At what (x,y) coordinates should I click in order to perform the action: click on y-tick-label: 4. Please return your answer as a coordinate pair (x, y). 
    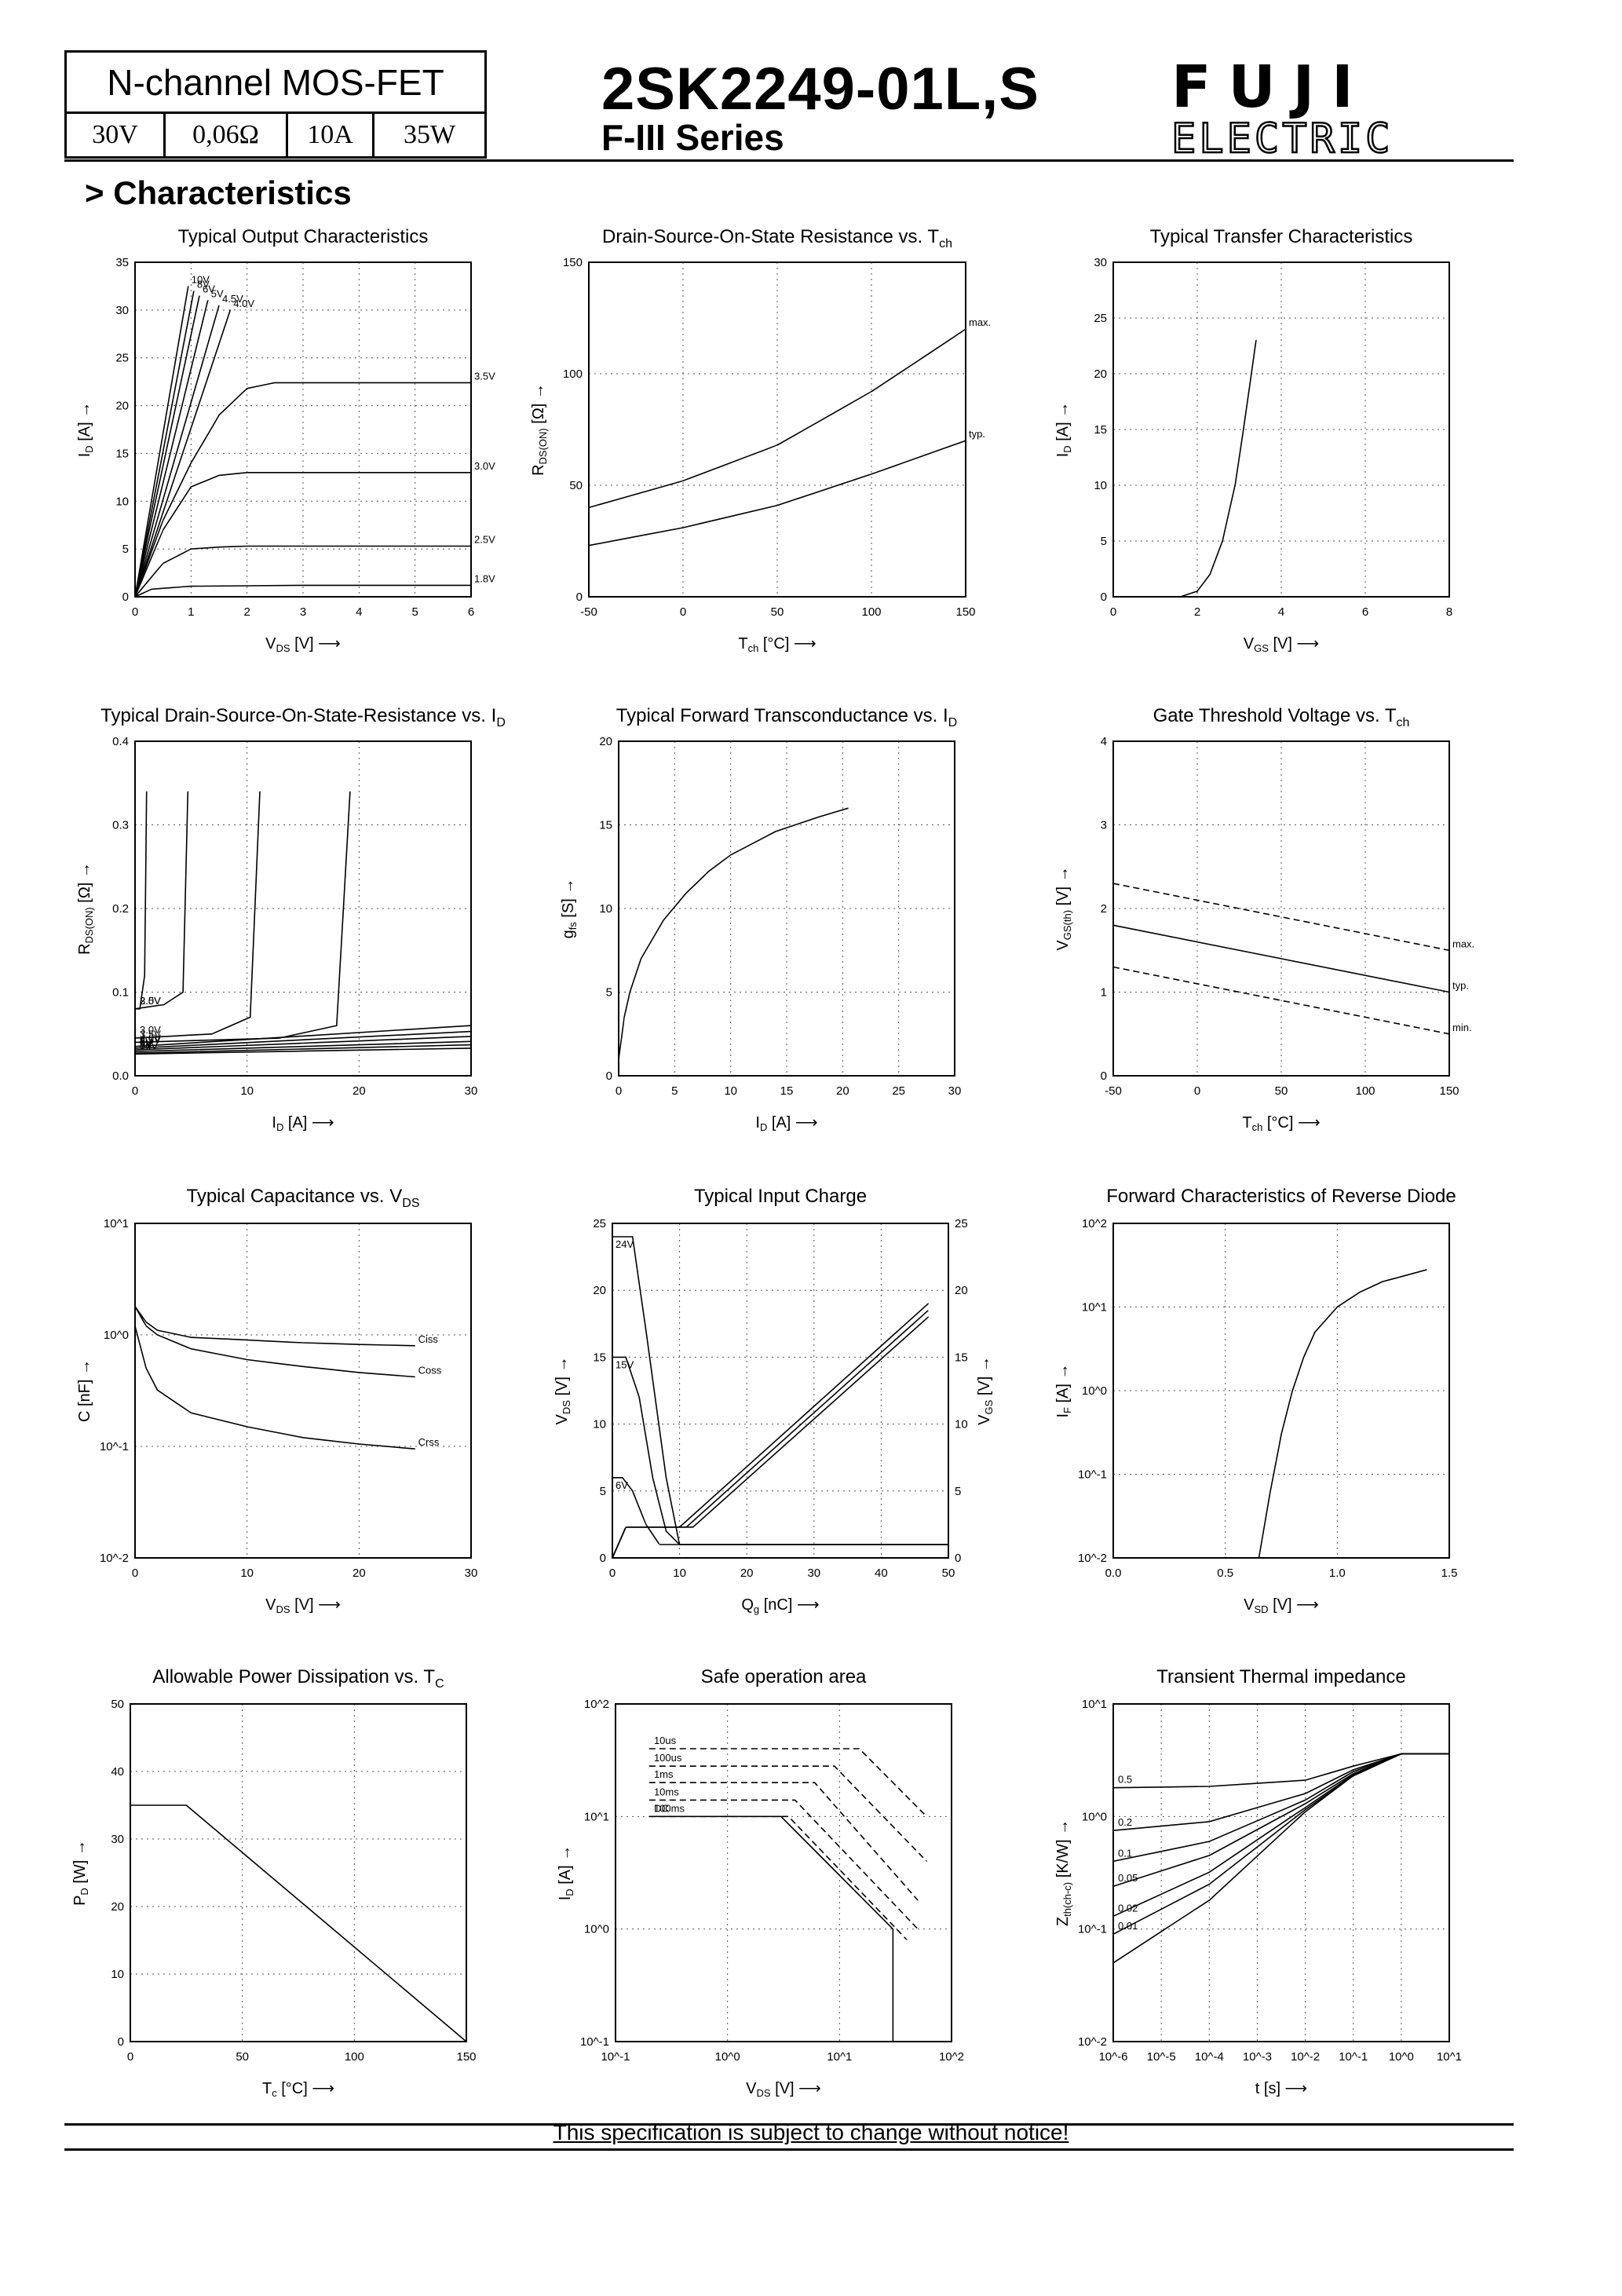
    Looking at the image, I should click on (1104, 742).